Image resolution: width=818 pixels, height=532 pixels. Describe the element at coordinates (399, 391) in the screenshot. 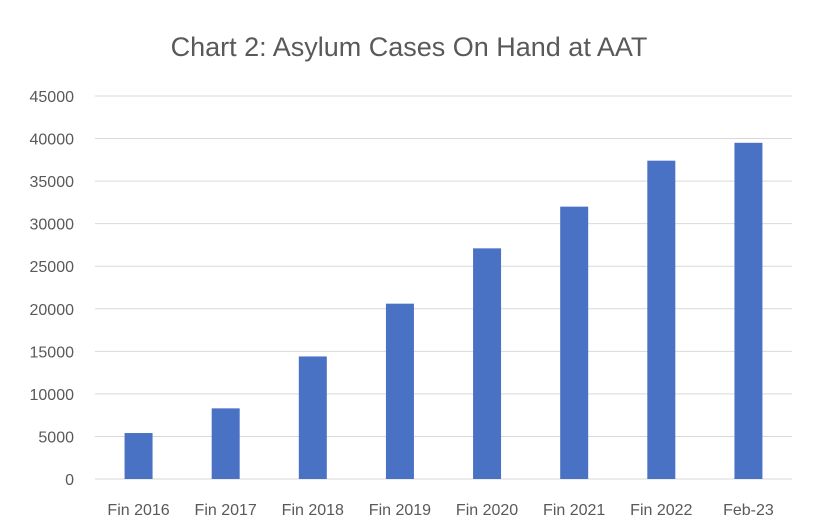

I see `bar-fin-2019` at that location.